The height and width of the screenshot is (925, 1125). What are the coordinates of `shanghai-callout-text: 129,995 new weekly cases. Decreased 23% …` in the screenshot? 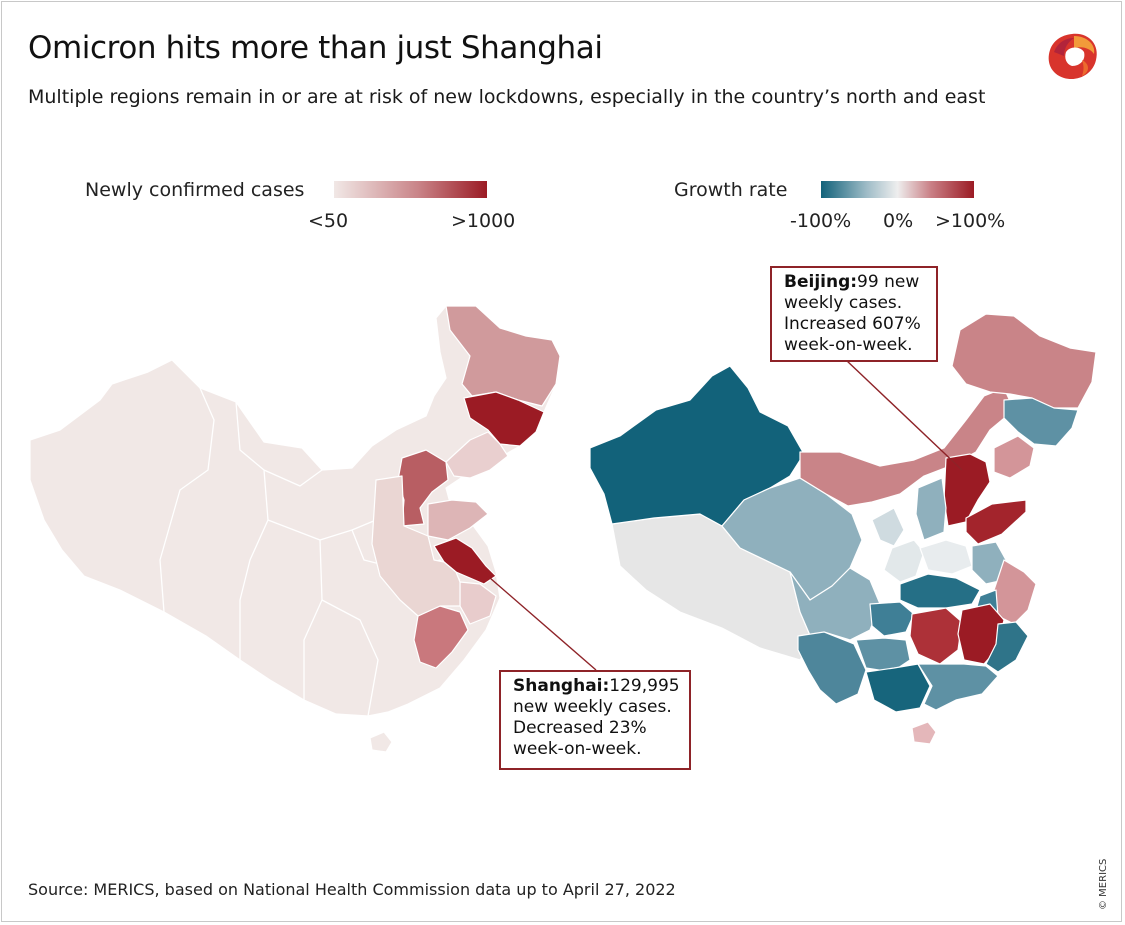 It's located at (596, 717).